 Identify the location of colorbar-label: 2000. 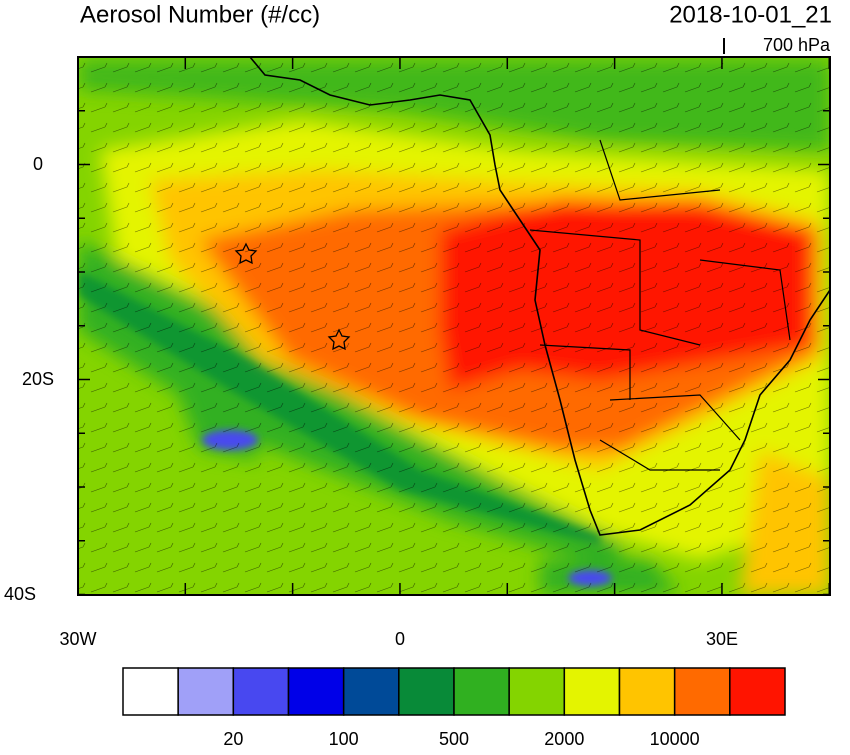
(564, 739).